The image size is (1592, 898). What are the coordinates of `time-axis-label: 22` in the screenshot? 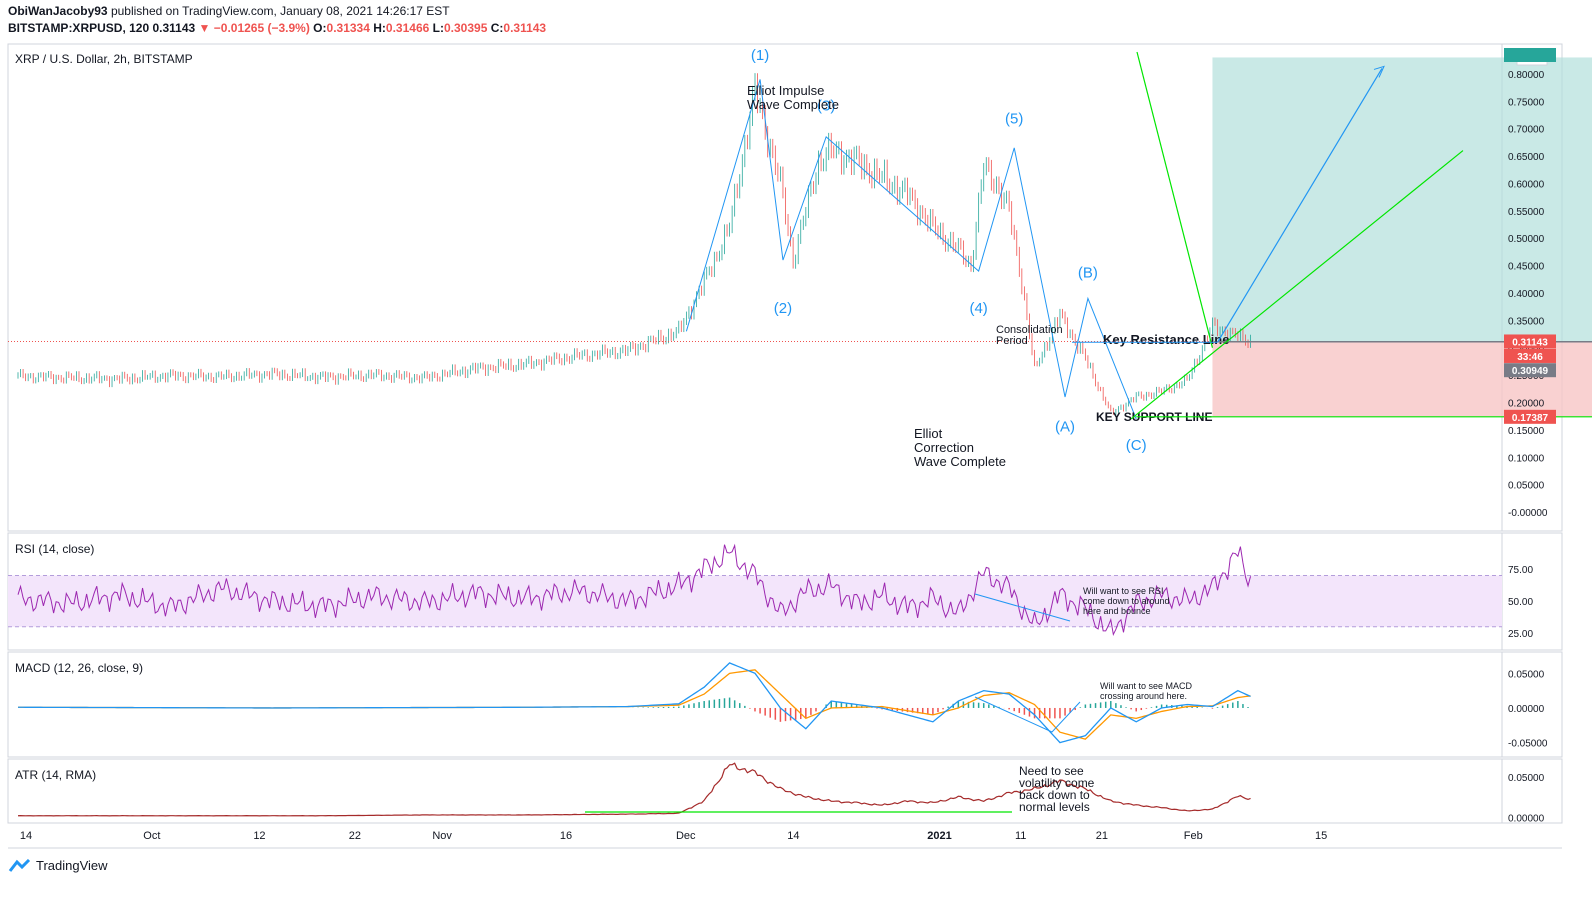 It's located at (355, 836).